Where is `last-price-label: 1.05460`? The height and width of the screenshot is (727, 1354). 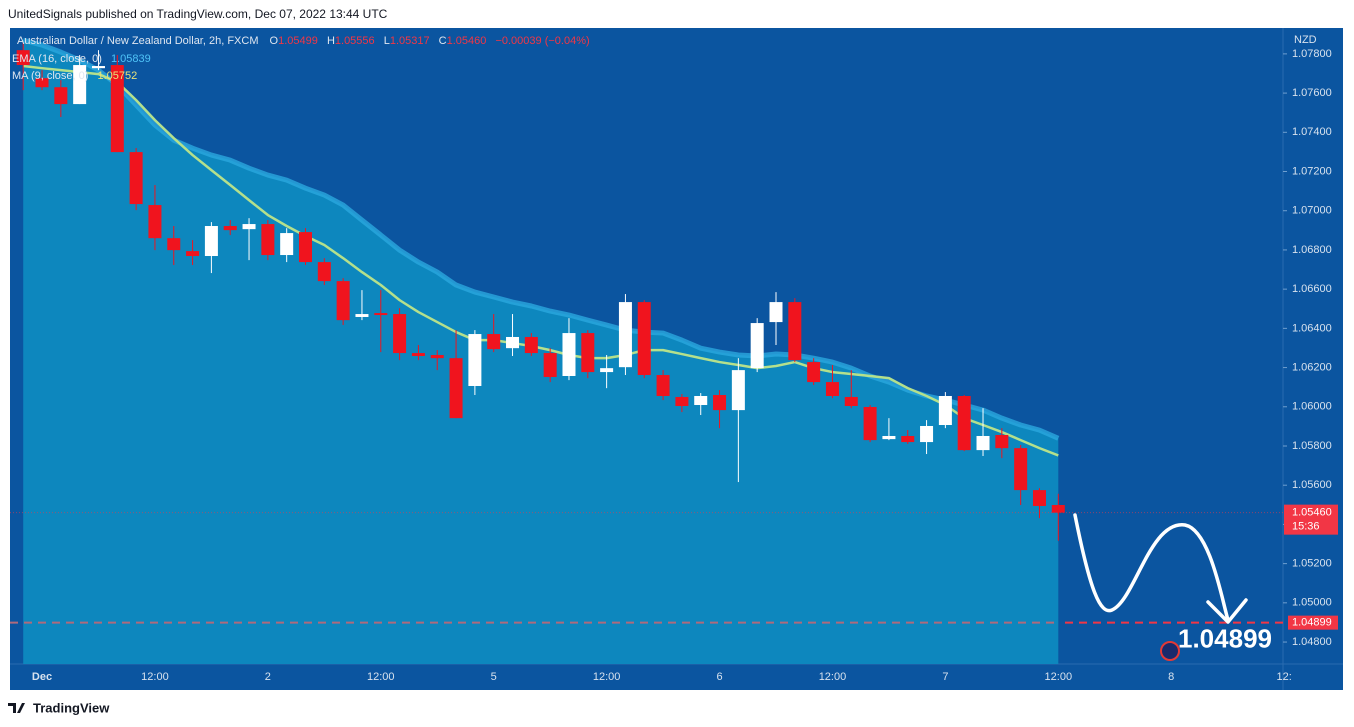
last-price-label: 1.05460 is located at coordinates (1312, 513).